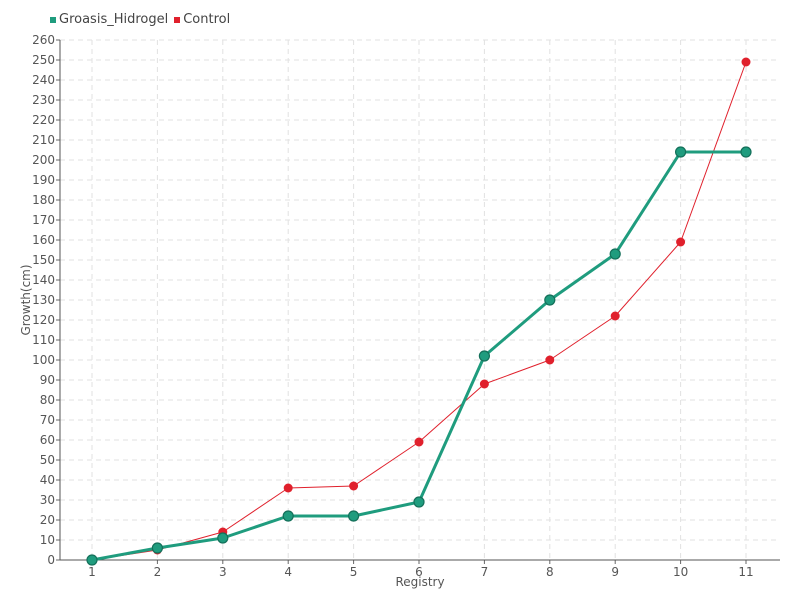 The image size is (800, 600). I want to click on x-tick-label-3: 3, so click(223, 572).